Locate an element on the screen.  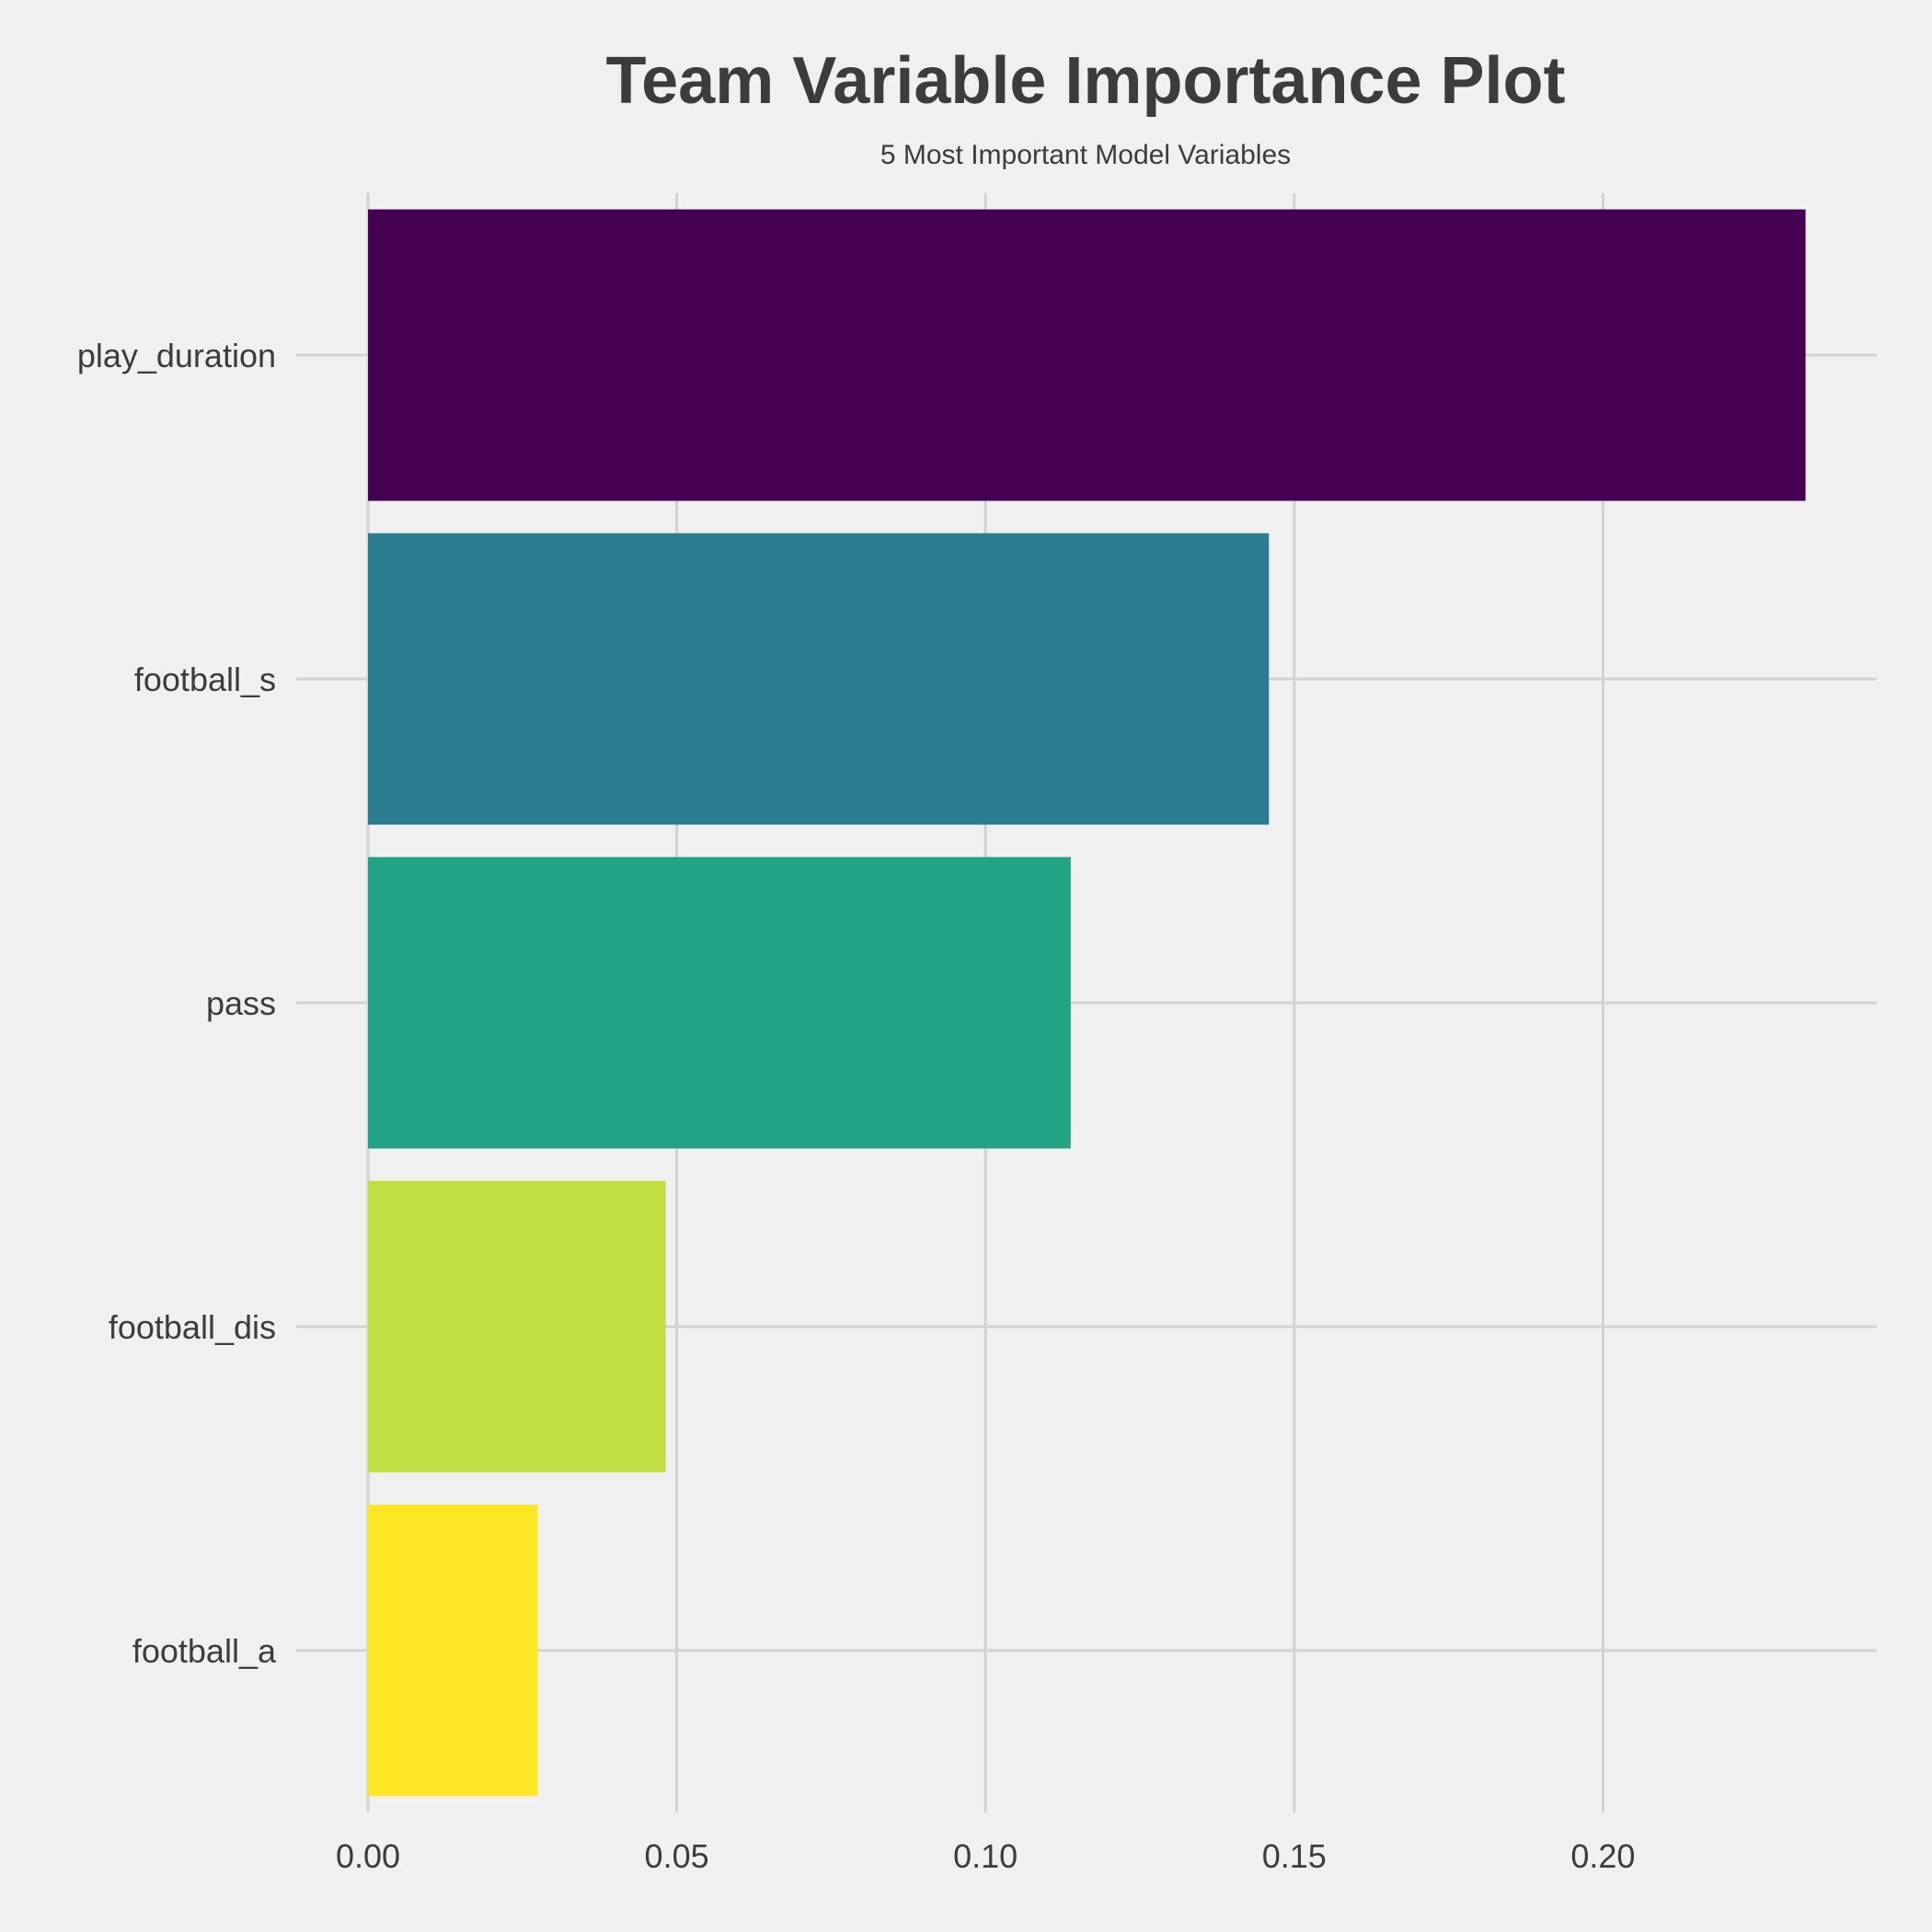
x-tick-label: 0.10 is located at coordinates (985, 1856).